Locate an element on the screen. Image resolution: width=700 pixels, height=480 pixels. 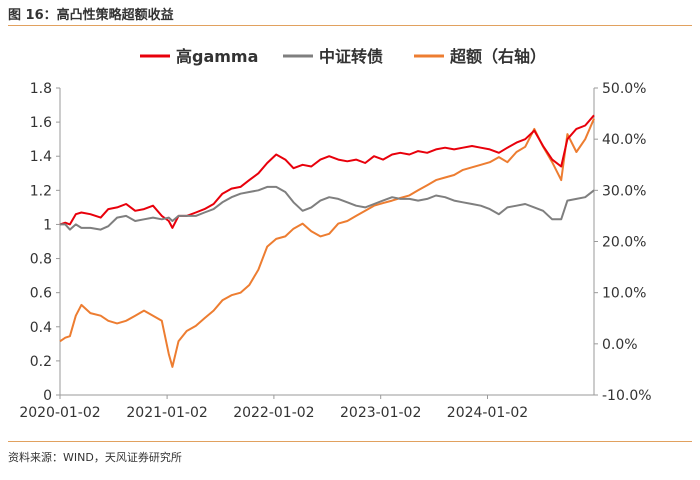
title-divider is located at coordinates (350, 25).